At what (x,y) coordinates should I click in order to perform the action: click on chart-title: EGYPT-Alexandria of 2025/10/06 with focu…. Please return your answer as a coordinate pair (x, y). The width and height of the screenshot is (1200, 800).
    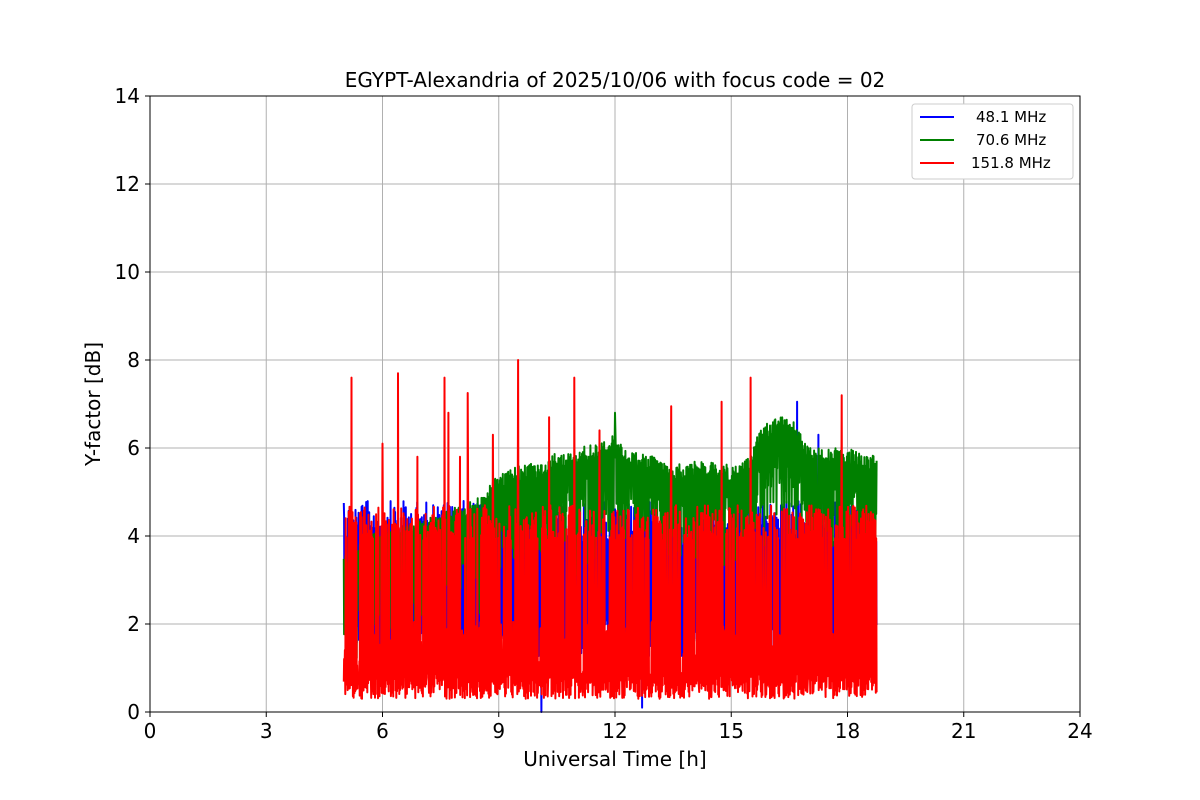
    Looking at the image, I should click on (615, 80).